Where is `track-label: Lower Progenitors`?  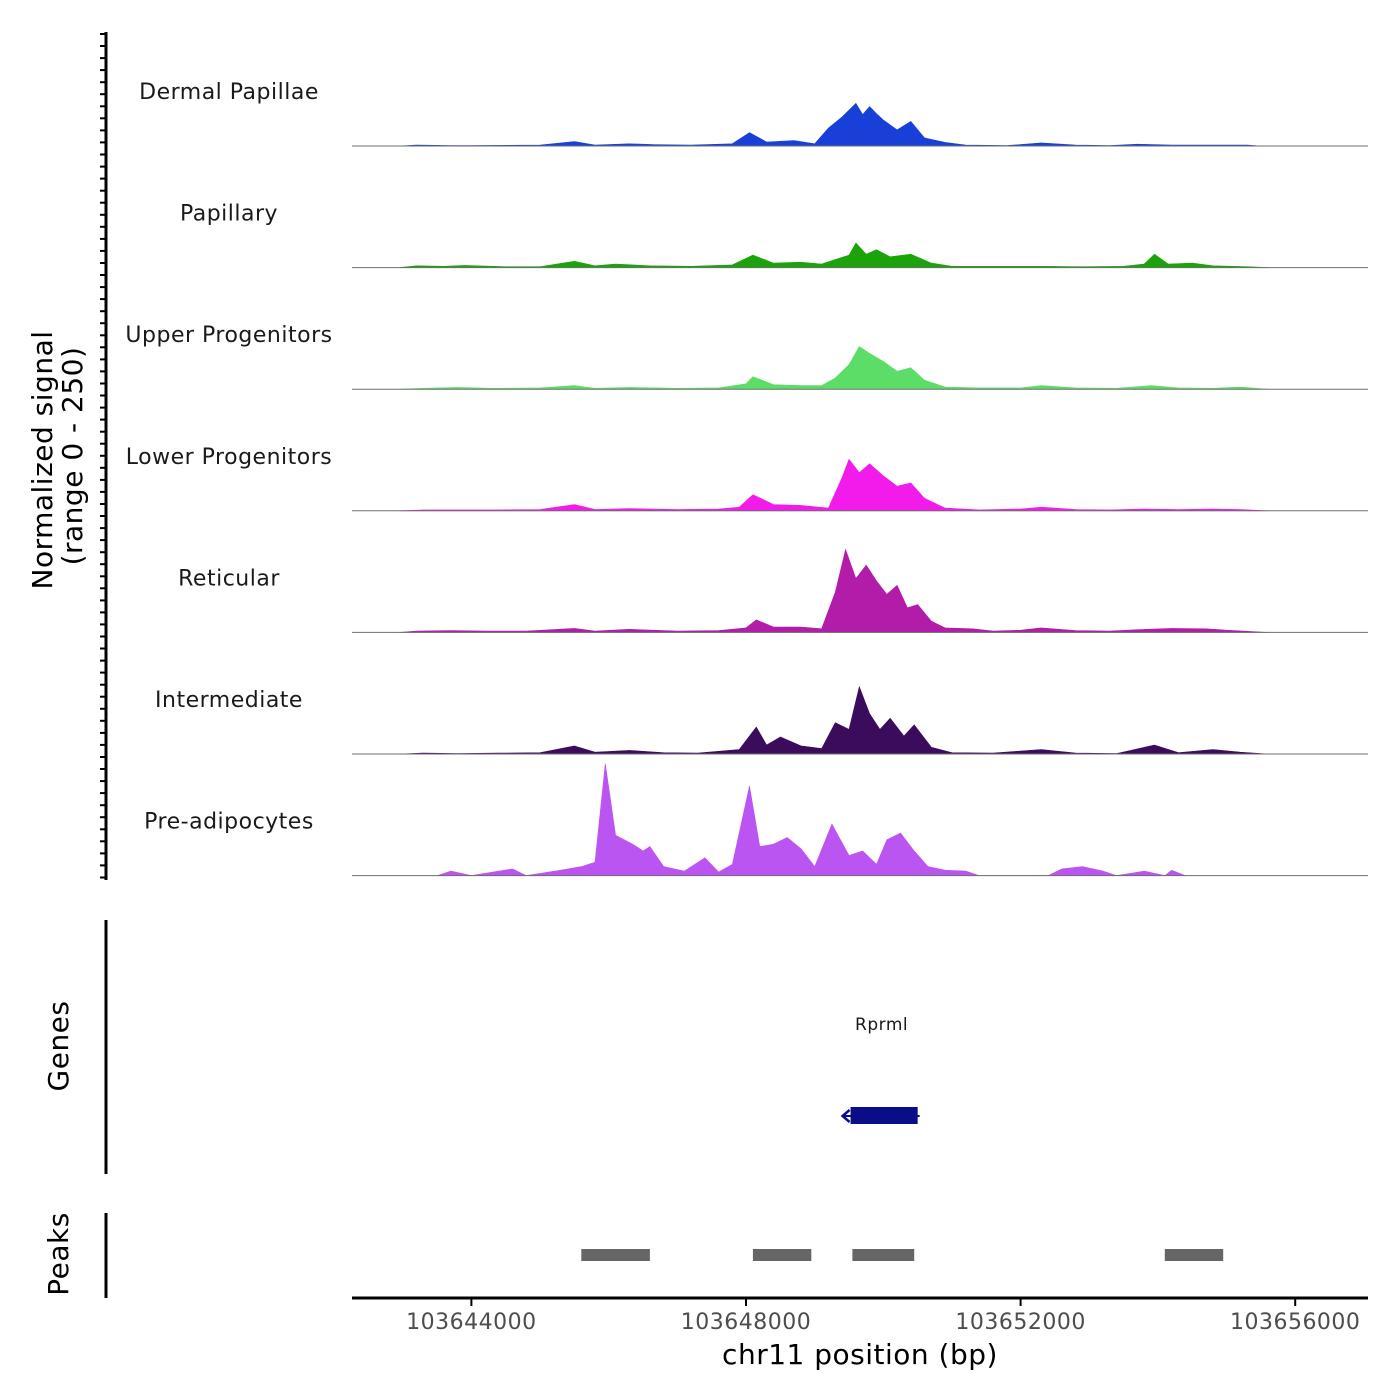
track-label: Lower Progenitors is located at coordinates (229, 457).